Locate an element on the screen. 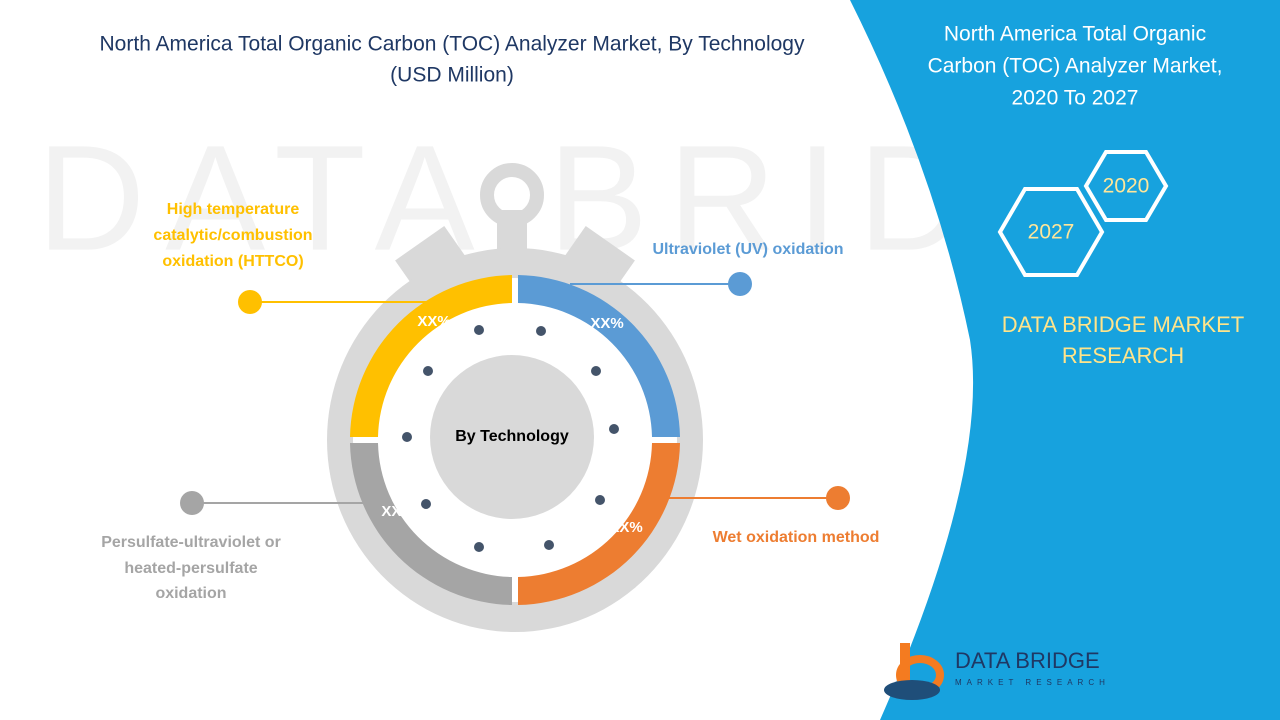 This screenshot has height=720, width=1280. center-label: By Technology is located at coordinates (512, 436).